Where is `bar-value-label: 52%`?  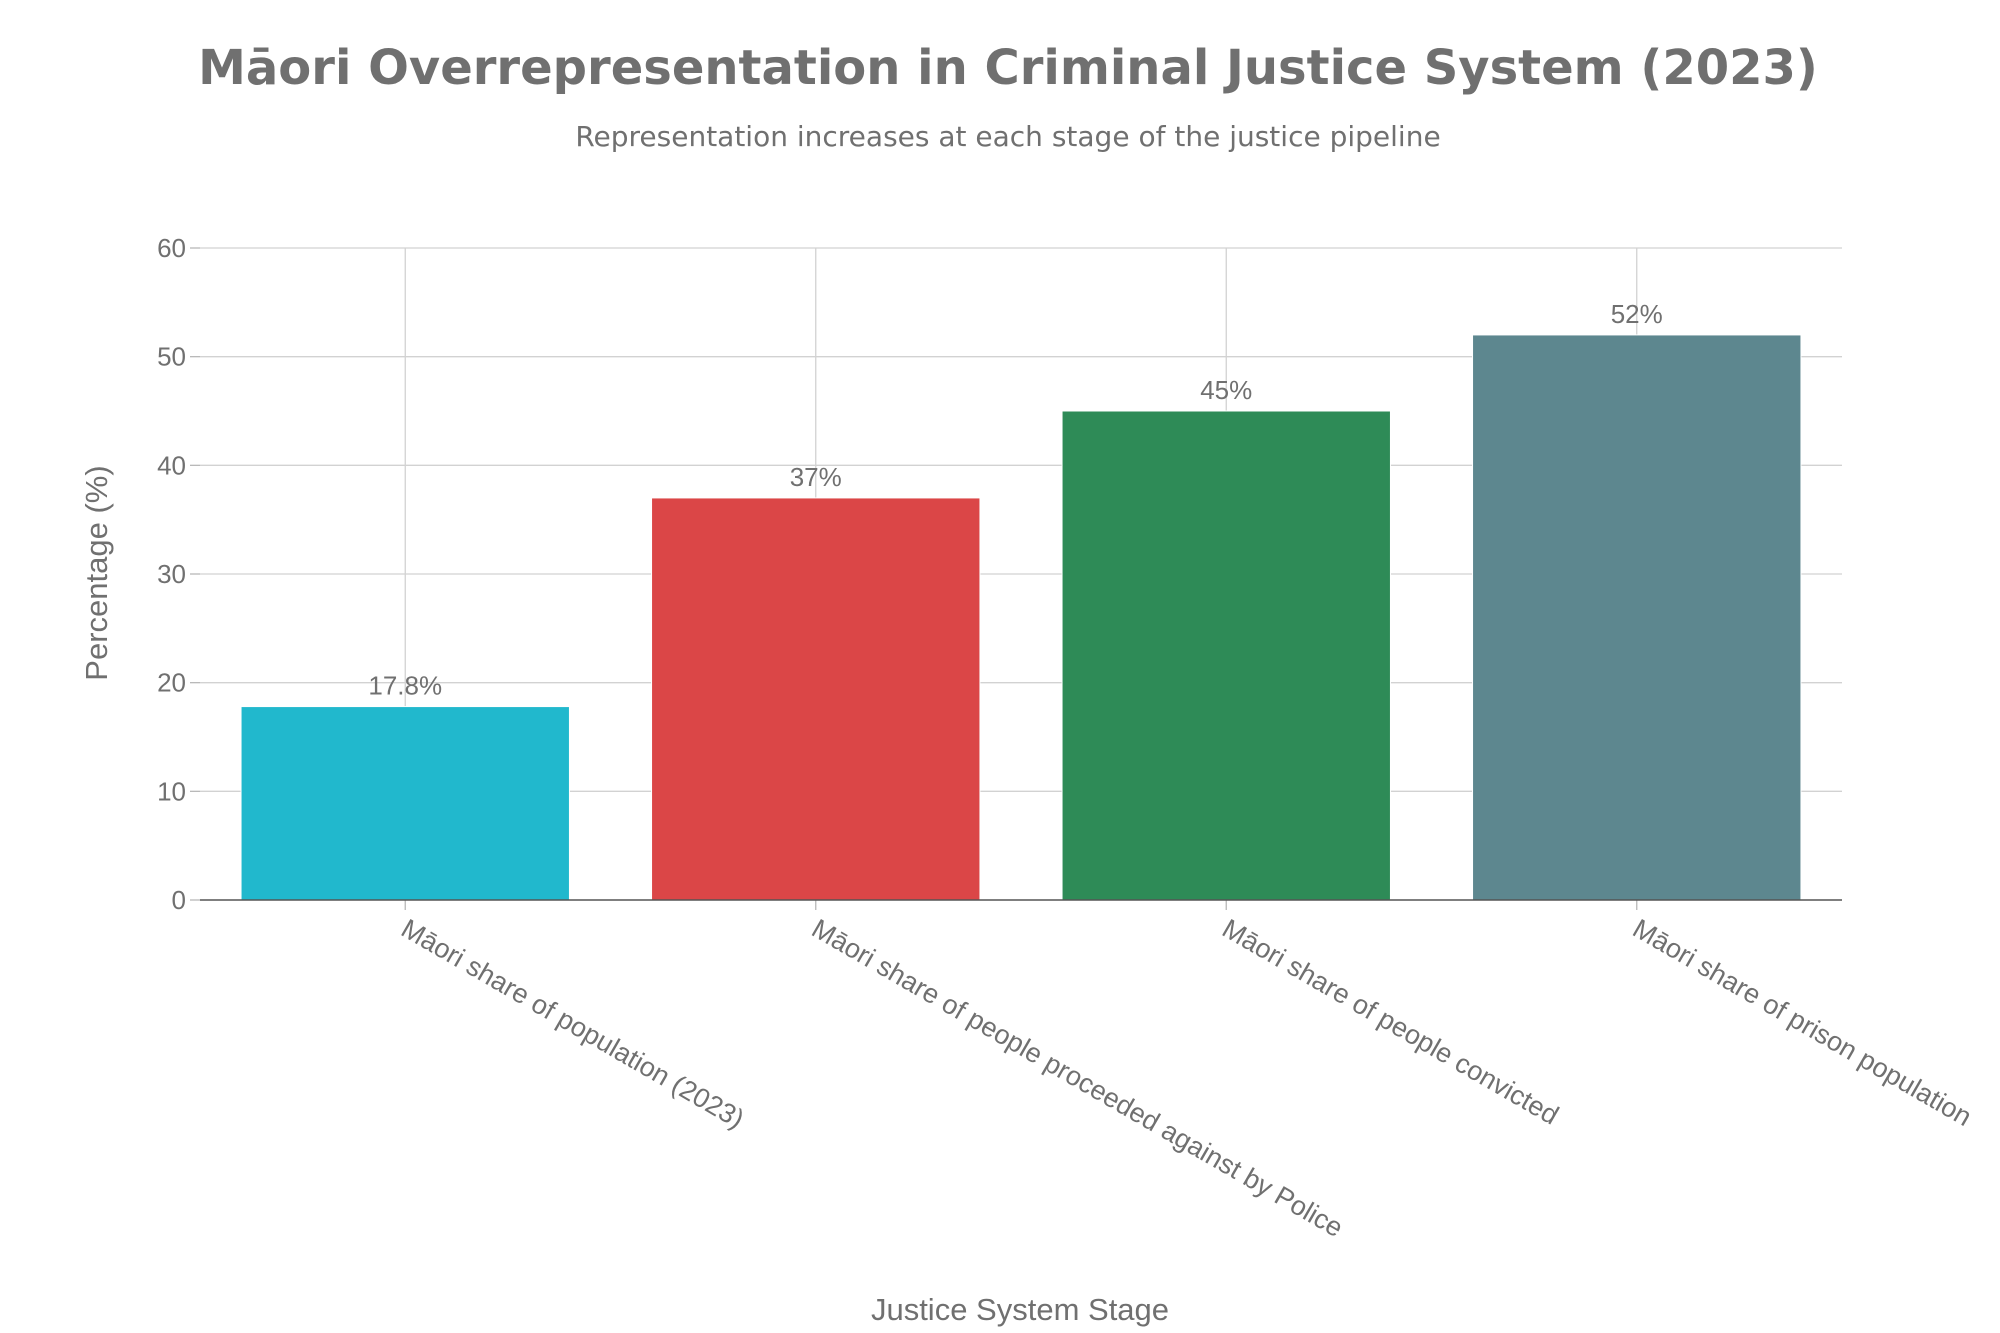
bar-value-label: 52% is located at coordinates (1637, 314).